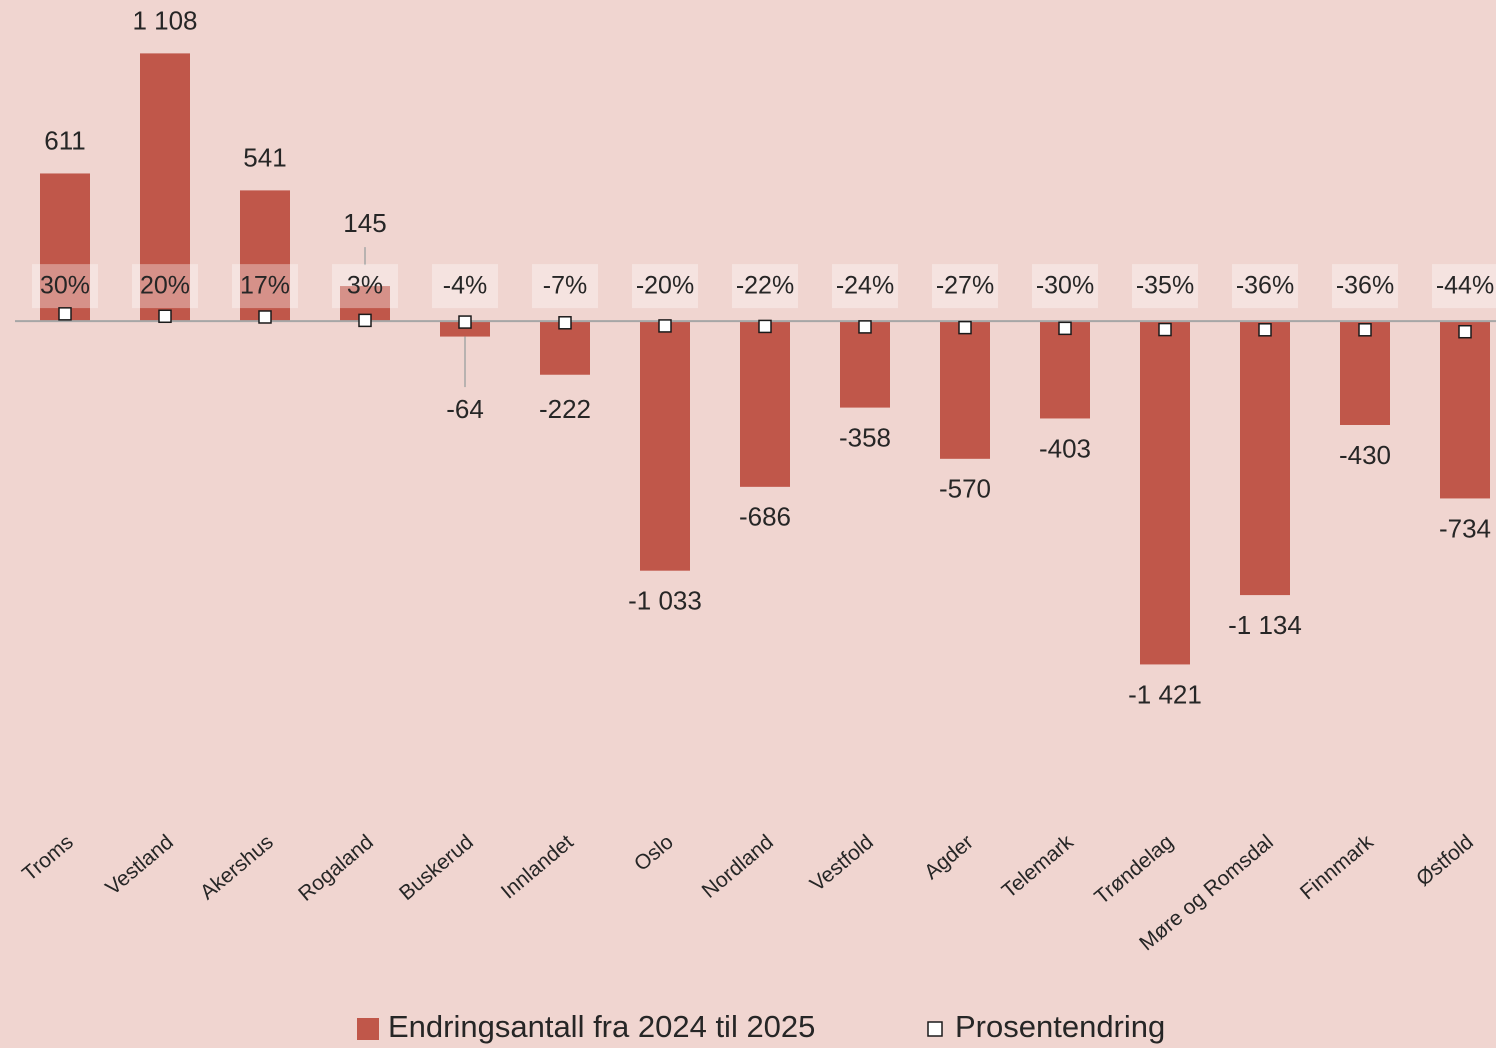  I want to click on percent-label: -24%, so click(865, 286).